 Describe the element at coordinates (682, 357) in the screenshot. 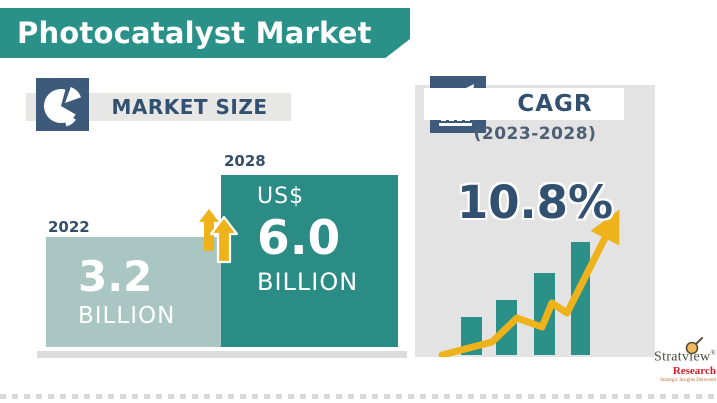

I see `logo-brand-text: Stratview` at that location.